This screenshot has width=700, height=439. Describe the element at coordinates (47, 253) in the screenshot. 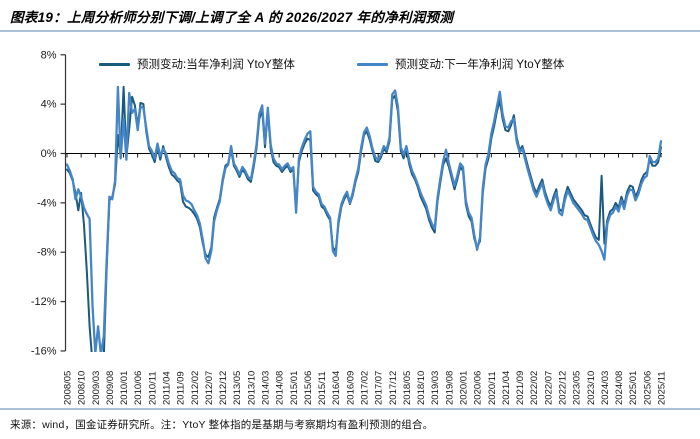

I see `y-axis-tick-label: -8%` at that location.